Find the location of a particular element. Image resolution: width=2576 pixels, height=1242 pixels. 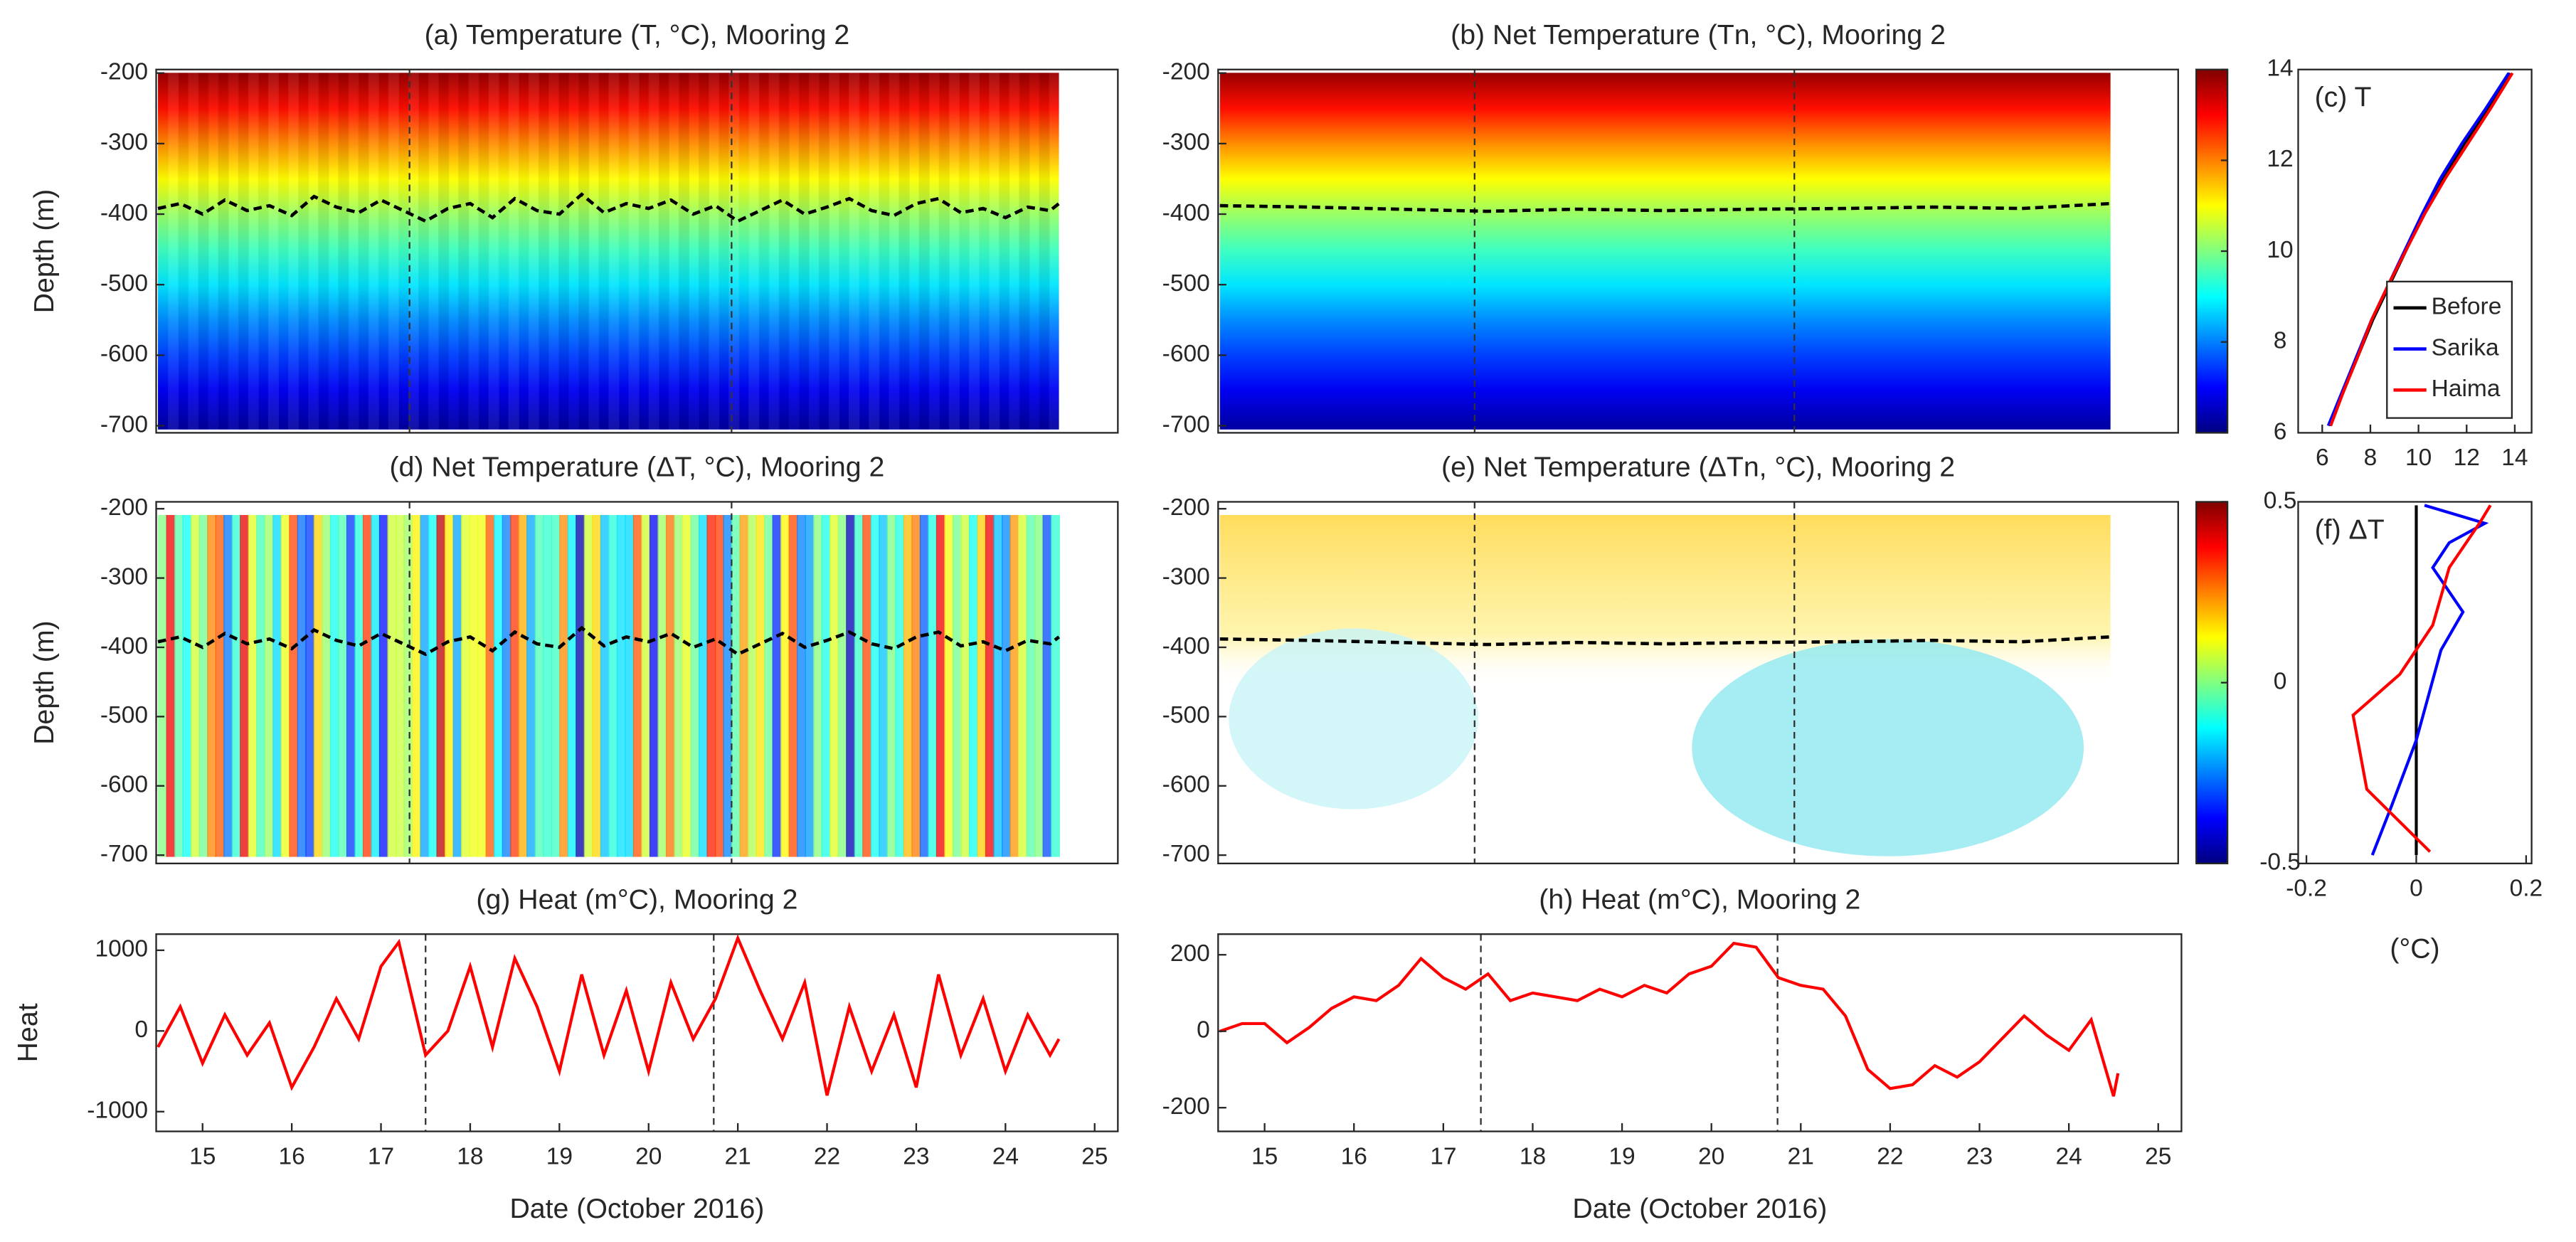

x-tick-label: 10 is located at coordinates (2418, 458).